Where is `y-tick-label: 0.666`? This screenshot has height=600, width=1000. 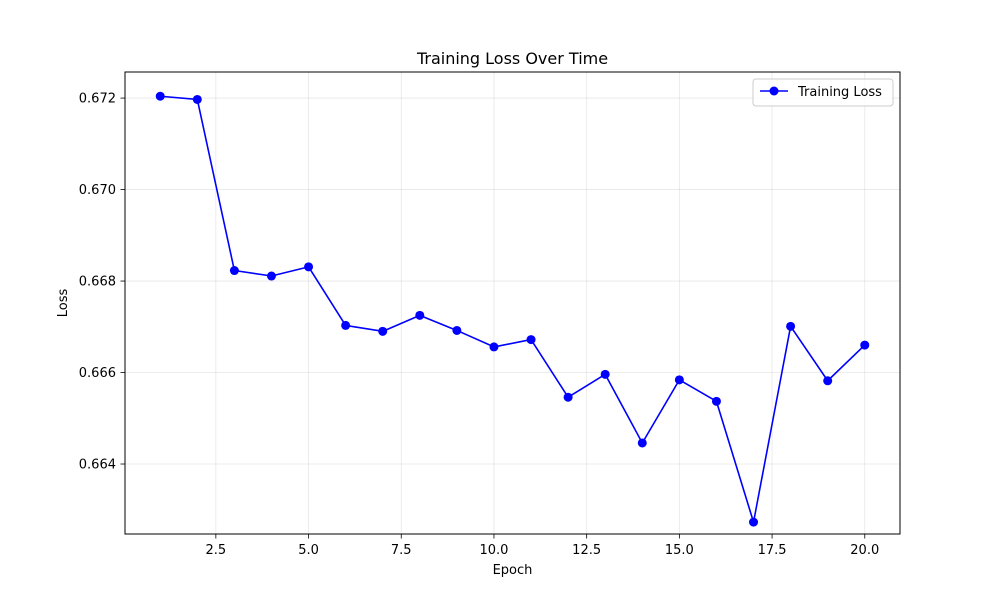 y-tick-label: 0.666 is located at coordinates (97, 373).